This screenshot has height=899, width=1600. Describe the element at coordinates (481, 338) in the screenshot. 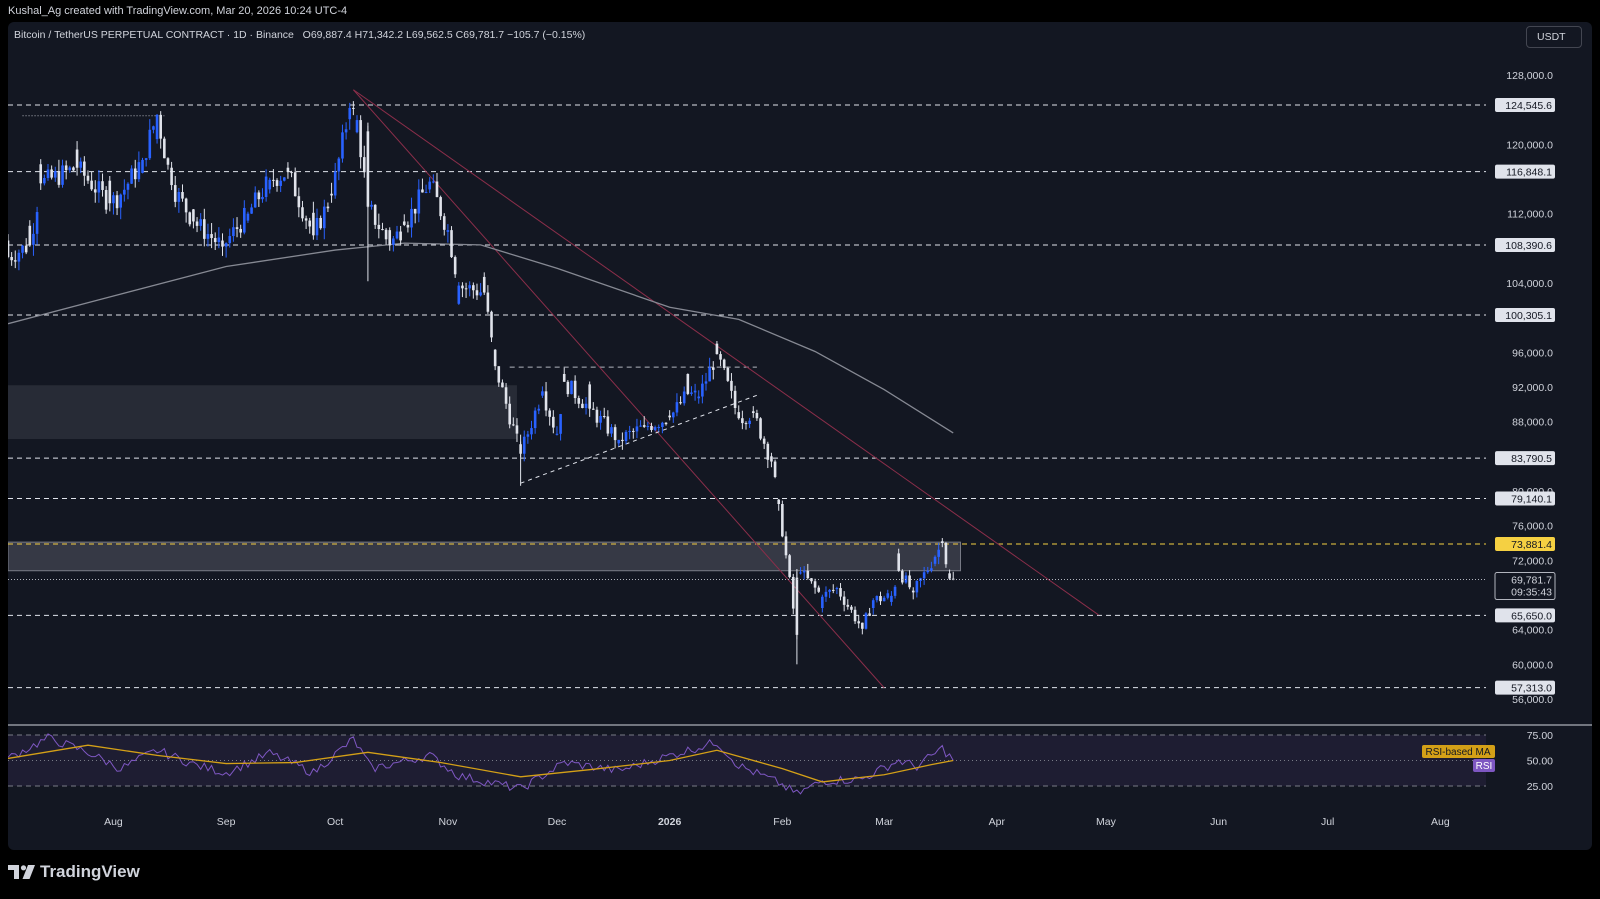

I see `moving-average-line` at that location.